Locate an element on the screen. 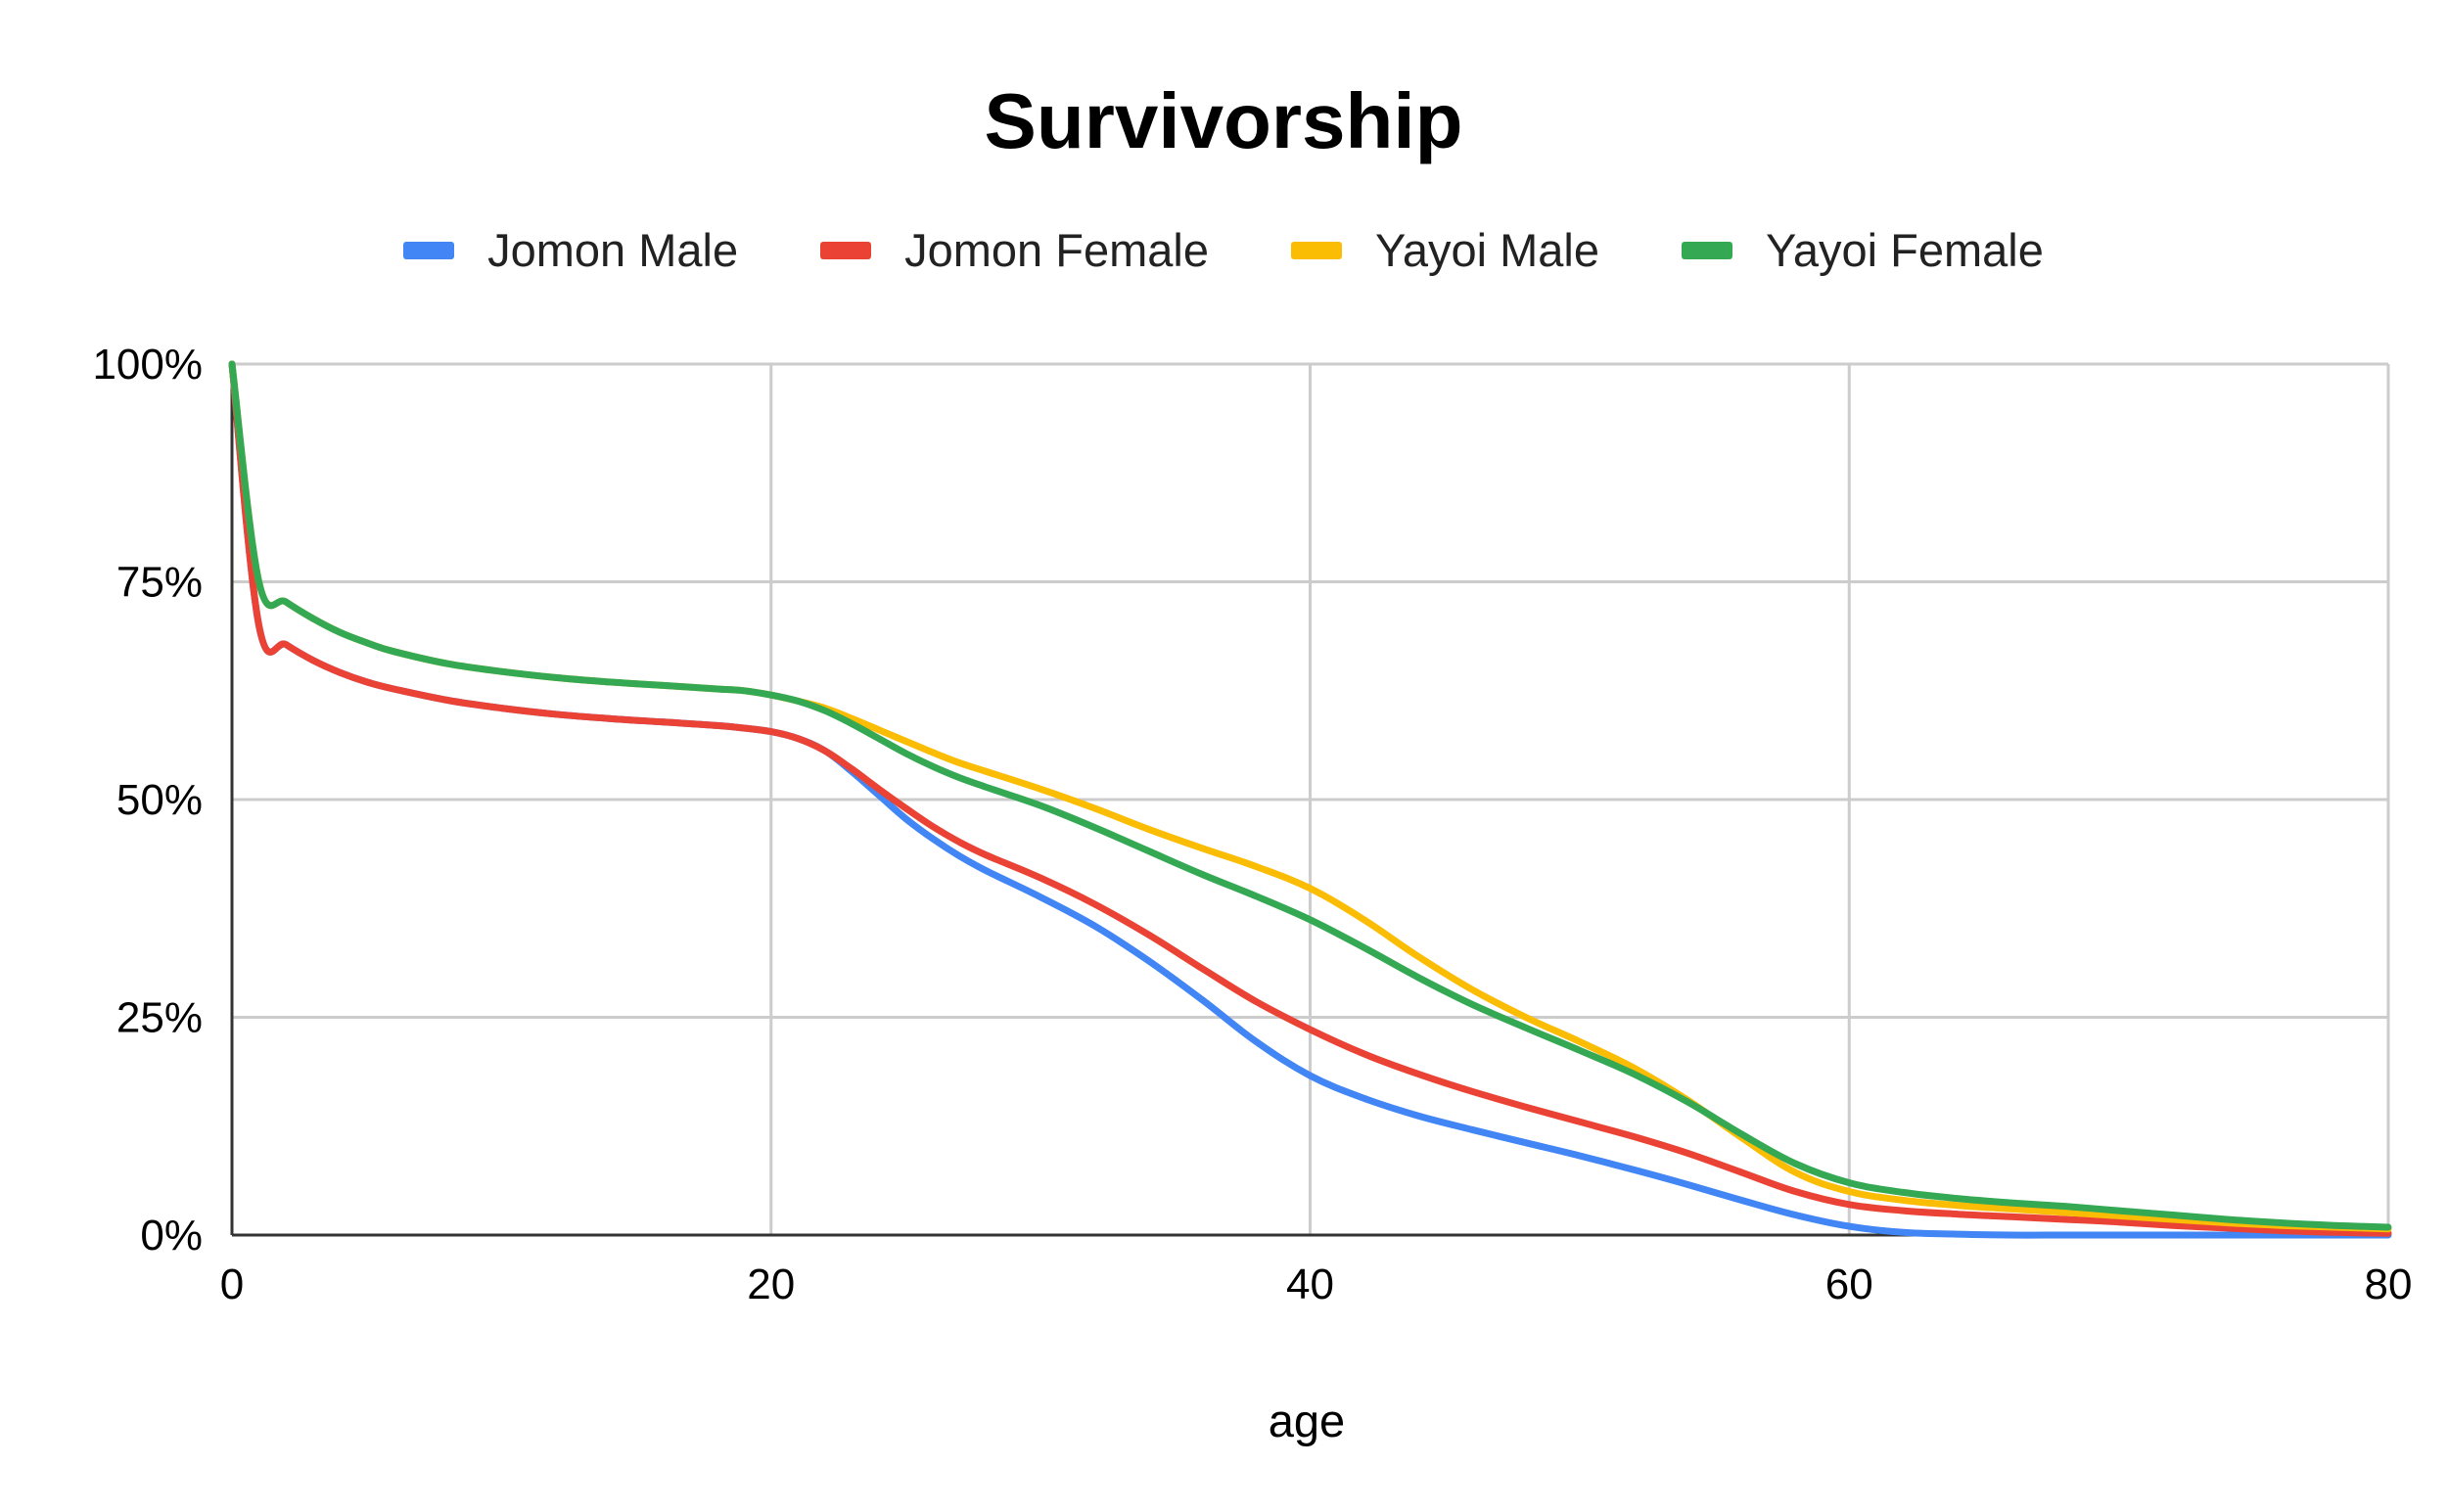  y-tick-label: 0% is located at coordinates (171, 1236).